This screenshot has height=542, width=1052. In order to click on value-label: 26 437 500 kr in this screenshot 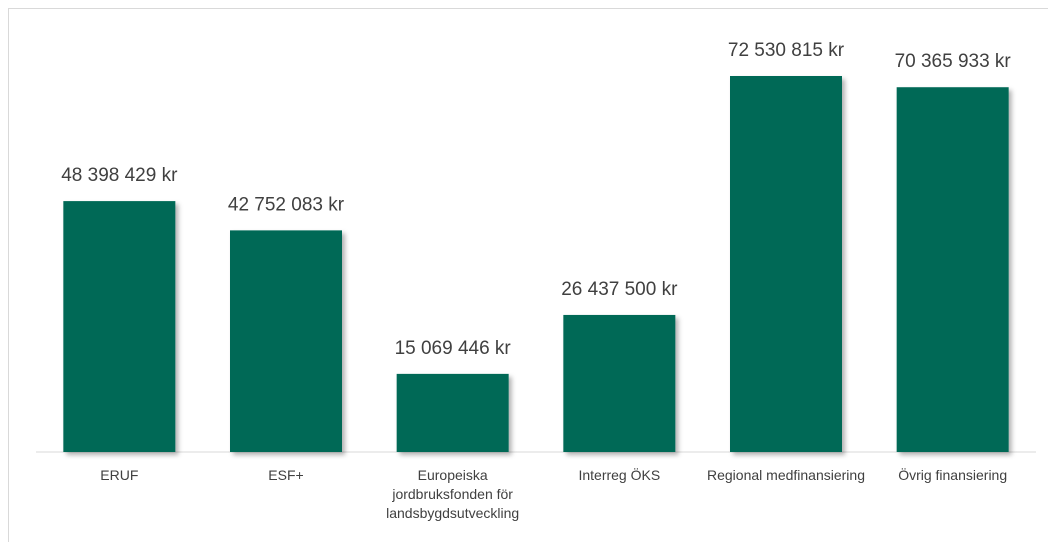, I will do `click(619, 289)`.